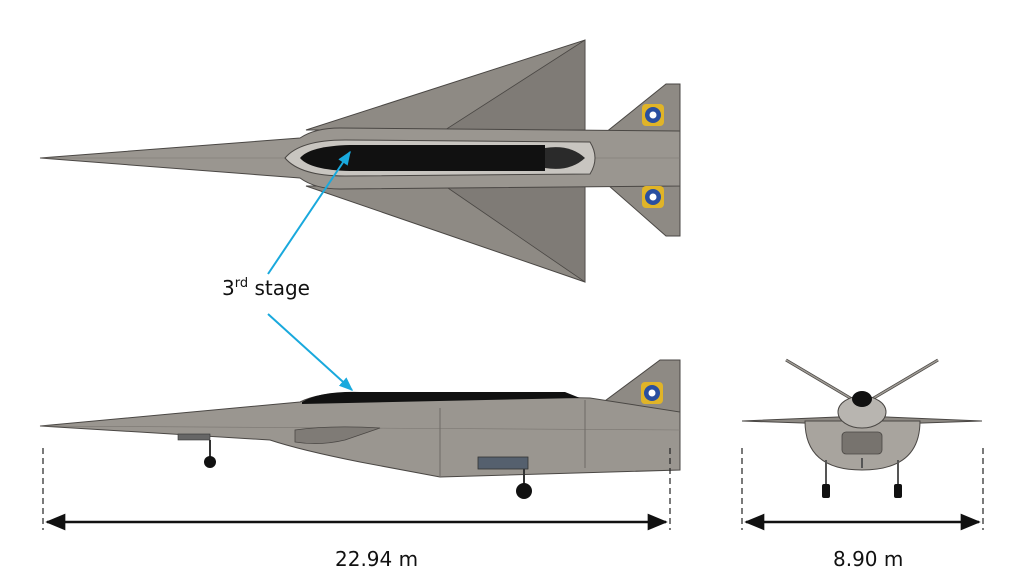 This screenshot has width=1009, height=577. I want to click on third-stage-side, so click(441, 397).